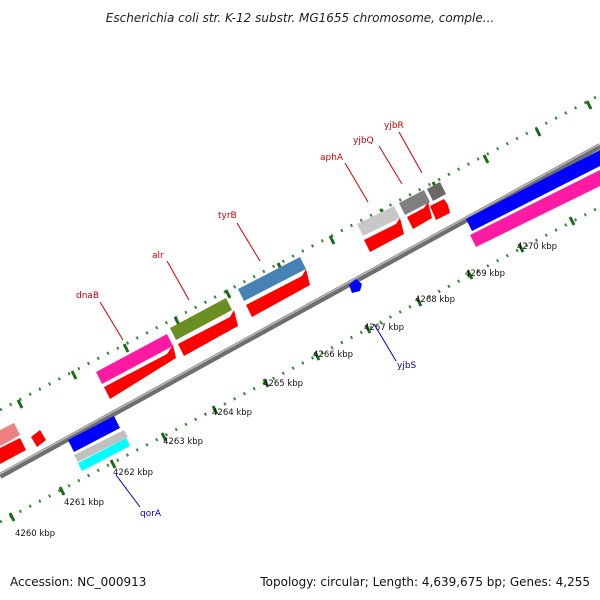 This screenshot has width=600, height=600. I want to click on ruler-label-4264: 4264 kbp, so click(232, 413).